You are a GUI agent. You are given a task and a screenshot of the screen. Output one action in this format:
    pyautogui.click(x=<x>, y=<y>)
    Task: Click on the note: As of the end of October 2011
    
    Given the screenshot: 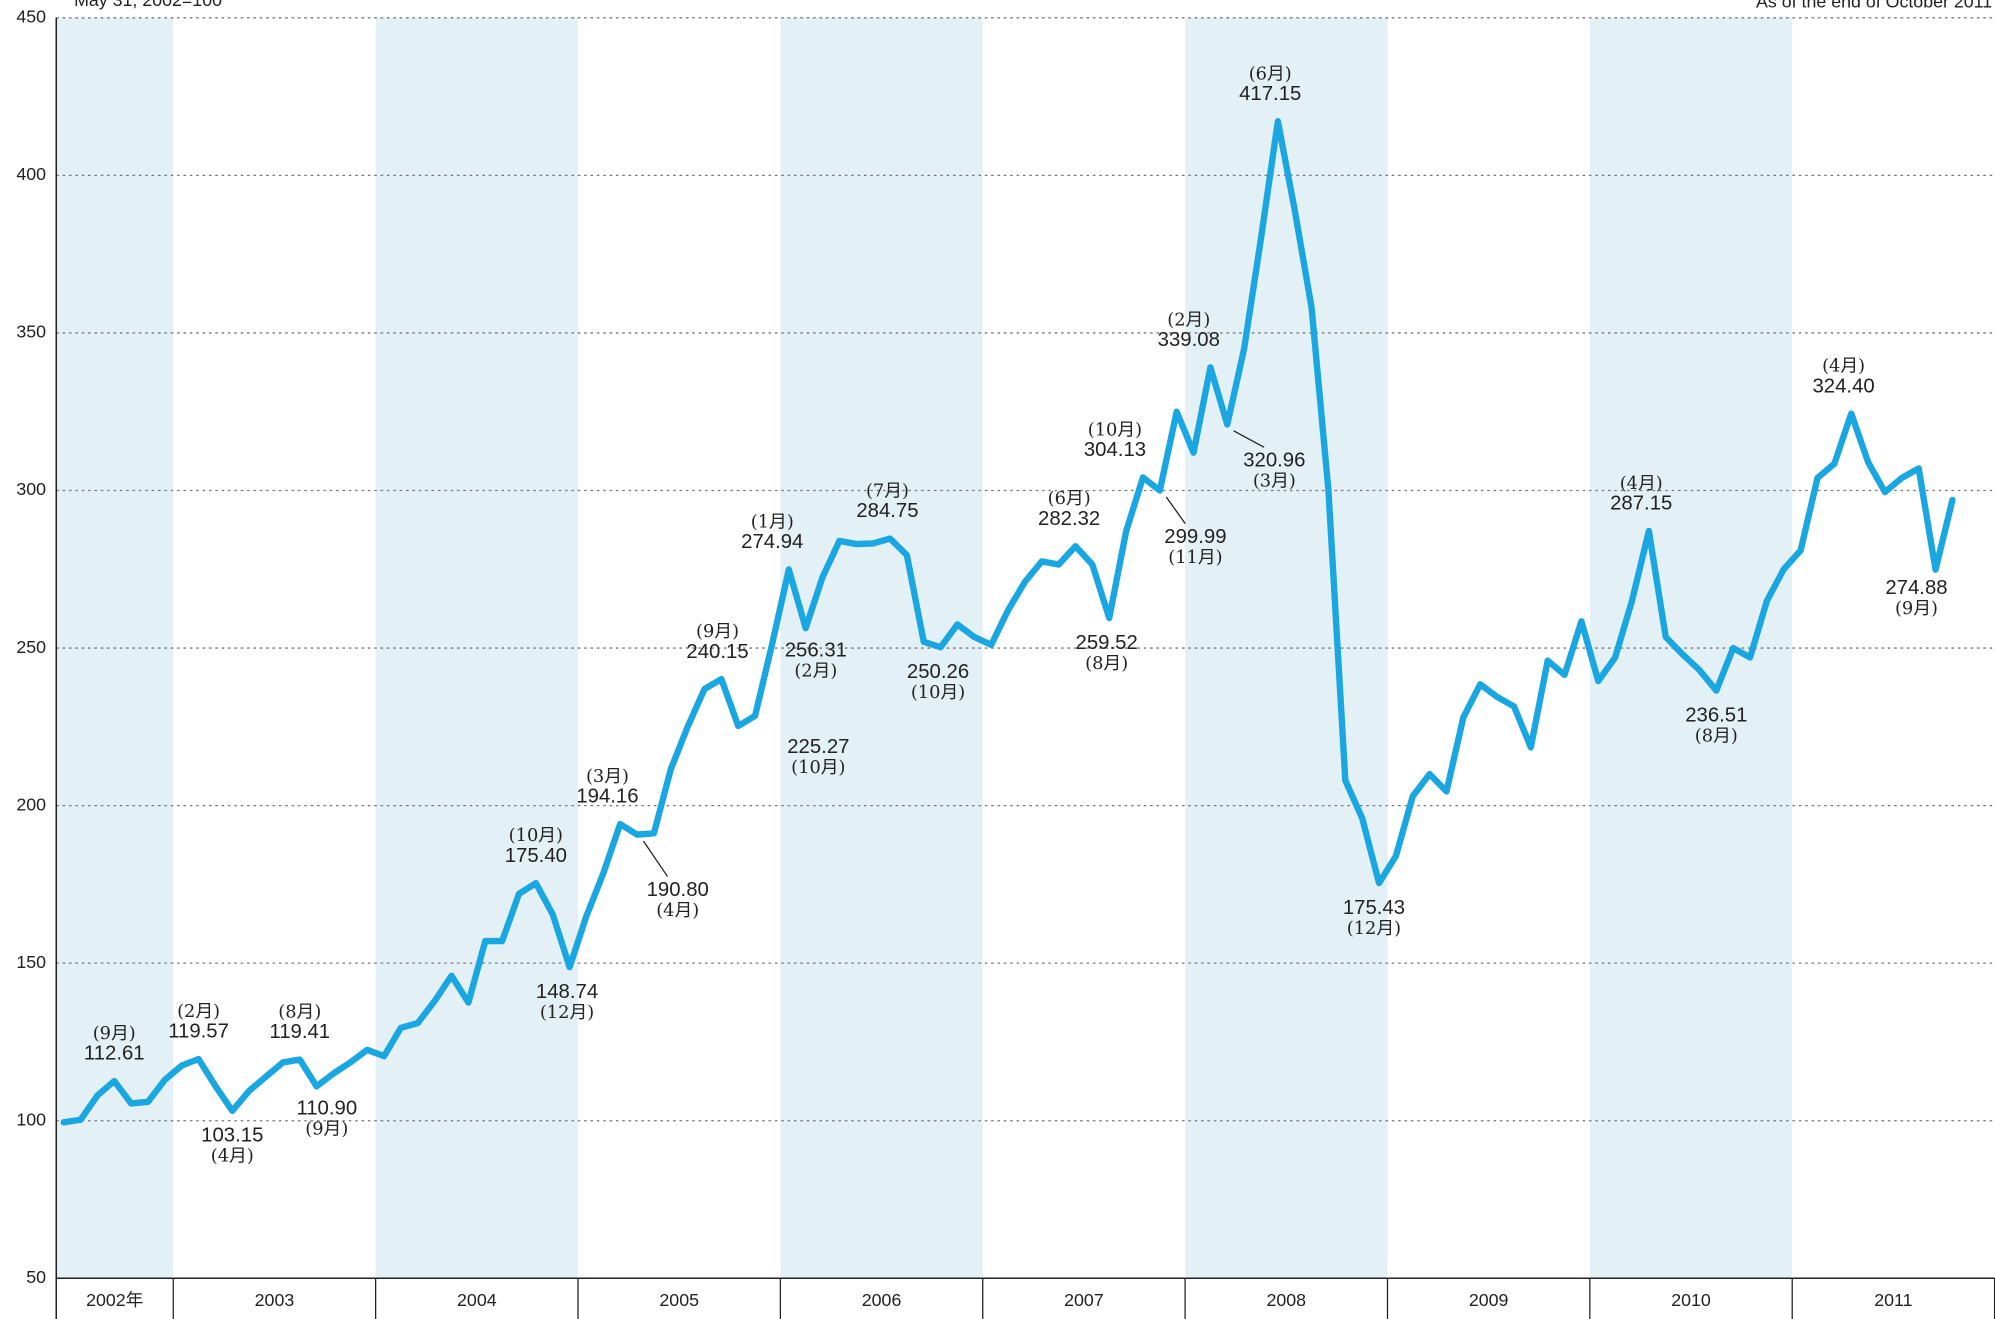 What is the action you would take?
    pyautogui.click(x=1874, y=5)
    